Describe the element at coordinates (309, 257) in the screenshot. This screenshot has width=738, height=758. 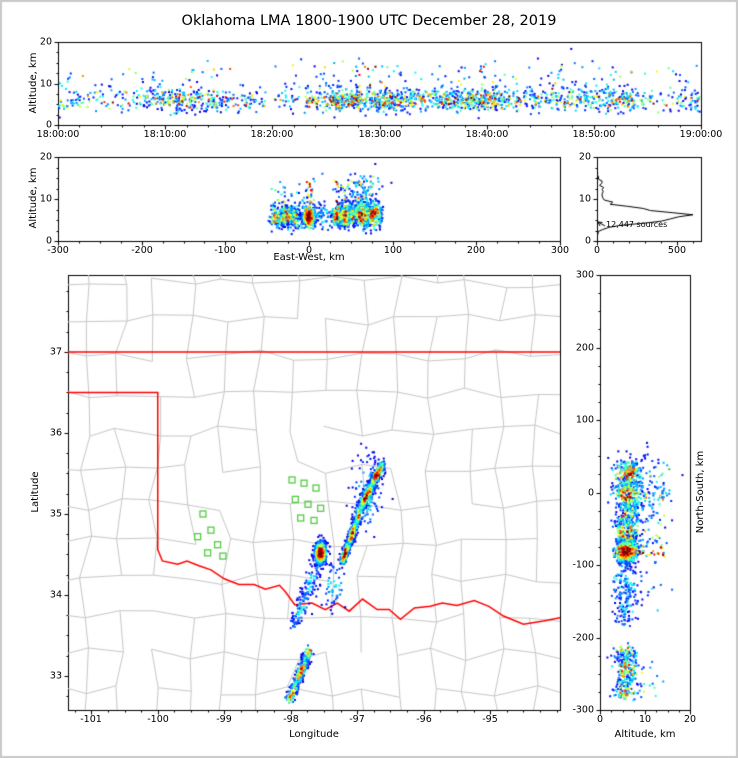
I see `east-west-xlabel: East-West, km` at that location.